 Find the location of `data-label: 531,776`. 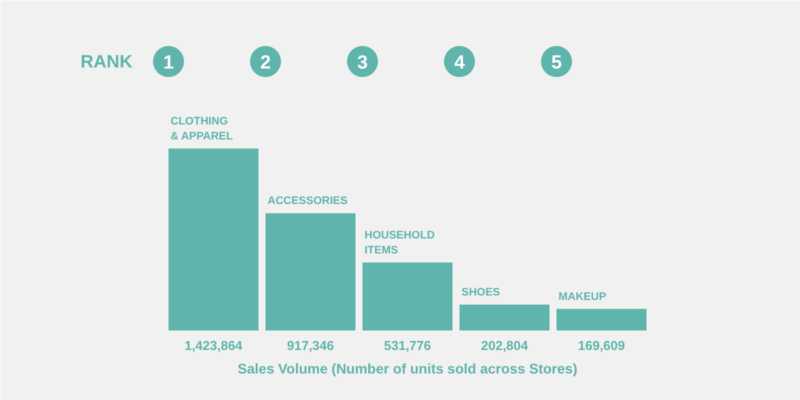

data-label: 531,776 is located at coordinates (408, 345).